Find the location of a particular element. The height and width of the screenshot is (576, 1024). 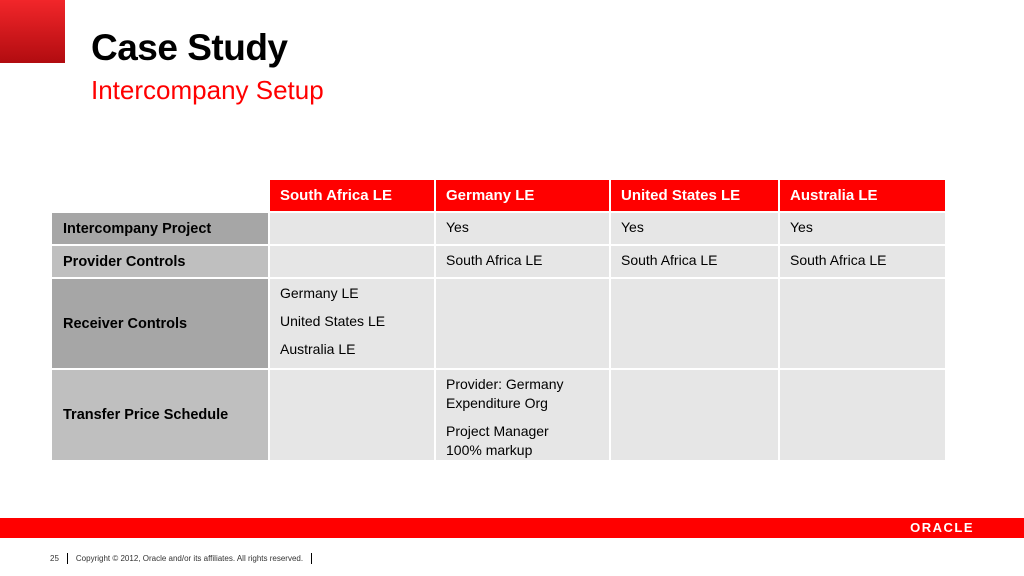

cell-text: Germany LE is located at coordinates (319, 293).